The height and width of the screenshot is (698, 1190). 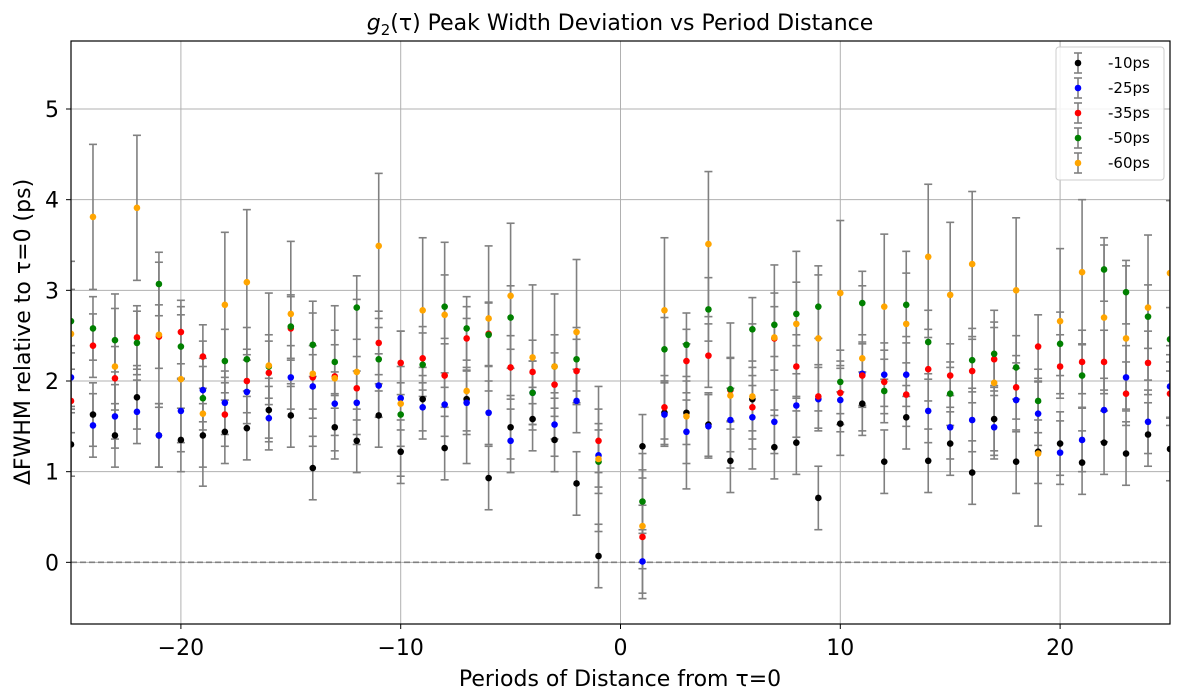 I want to click on legend-label: -35ps, so click(x=1129, y=113).